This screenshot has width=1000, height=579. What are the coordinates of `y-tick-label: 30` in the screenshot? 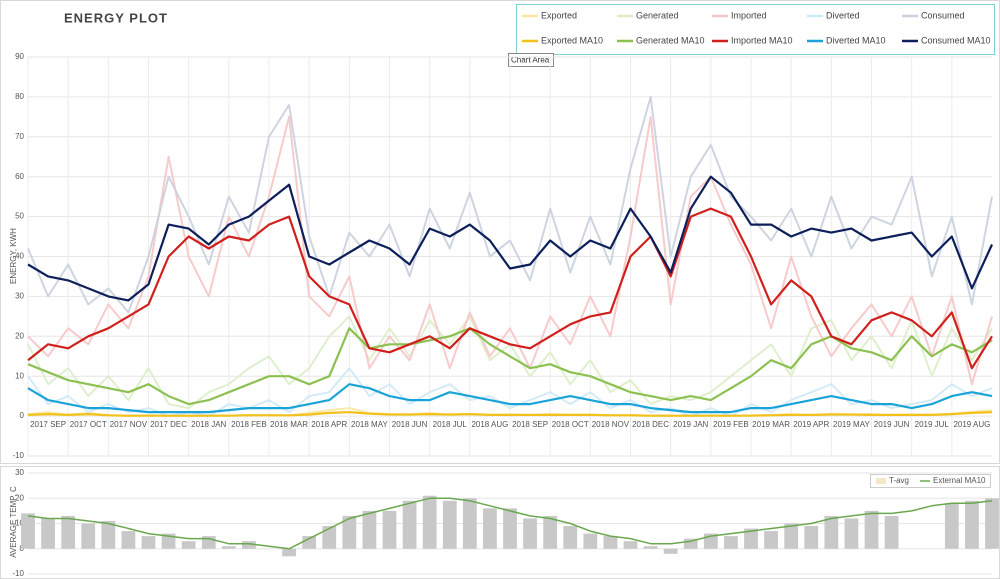 It's located at (19, 472).